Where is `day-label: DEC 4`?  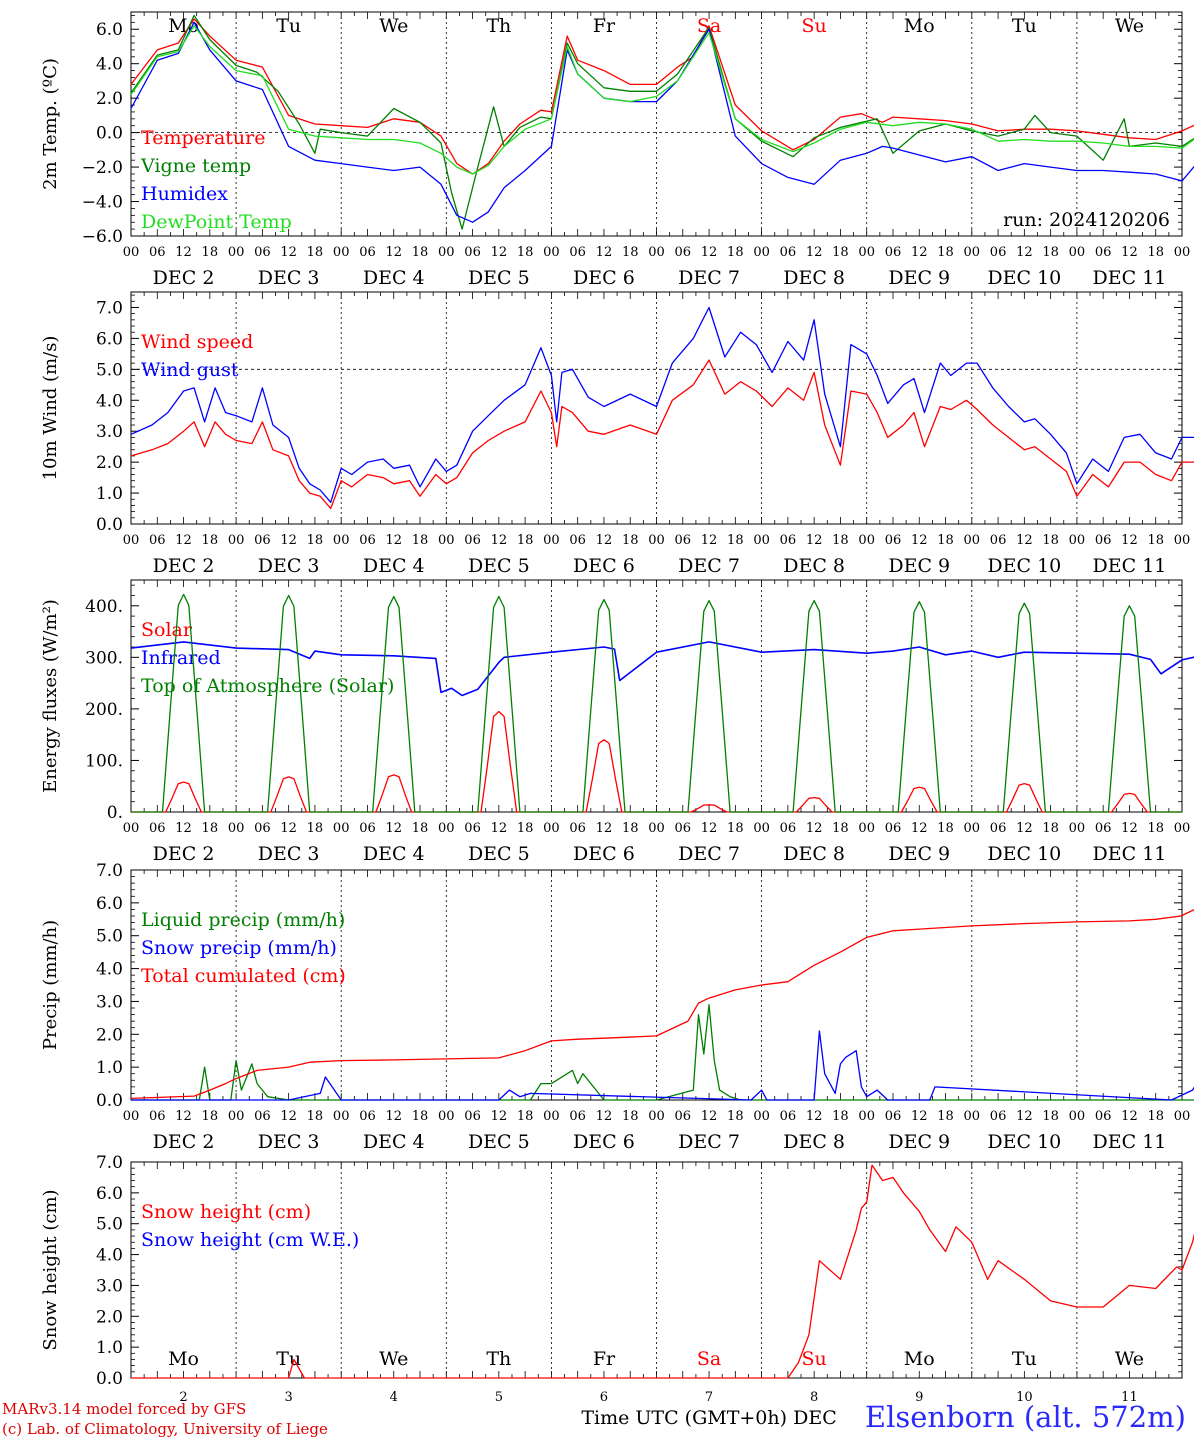
day-label: DEC 4 is located at coordinates (394, 854).